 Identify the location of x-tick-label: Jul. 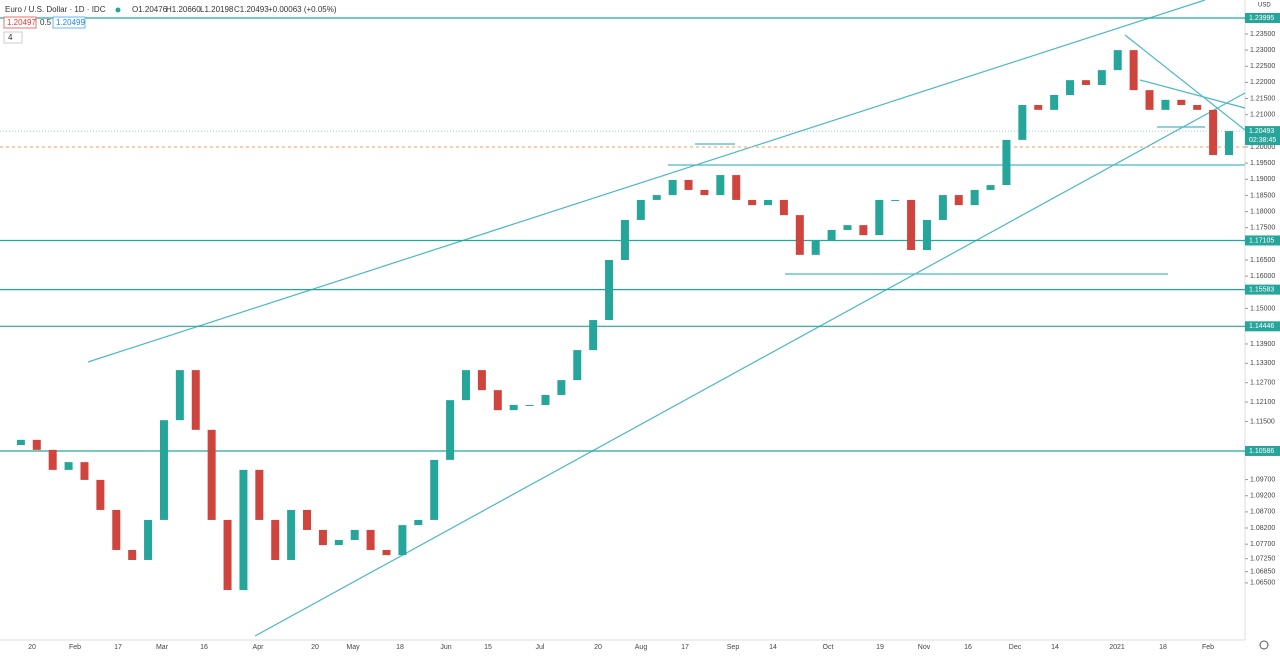
(540, 647).